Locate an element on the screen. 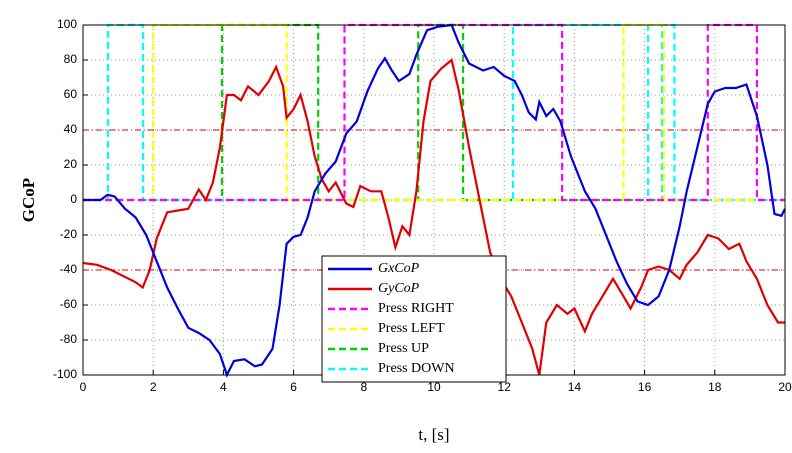 This screenshot has width=792, height=453. legend-label: GyCoP is located at coordinates (399, 288).